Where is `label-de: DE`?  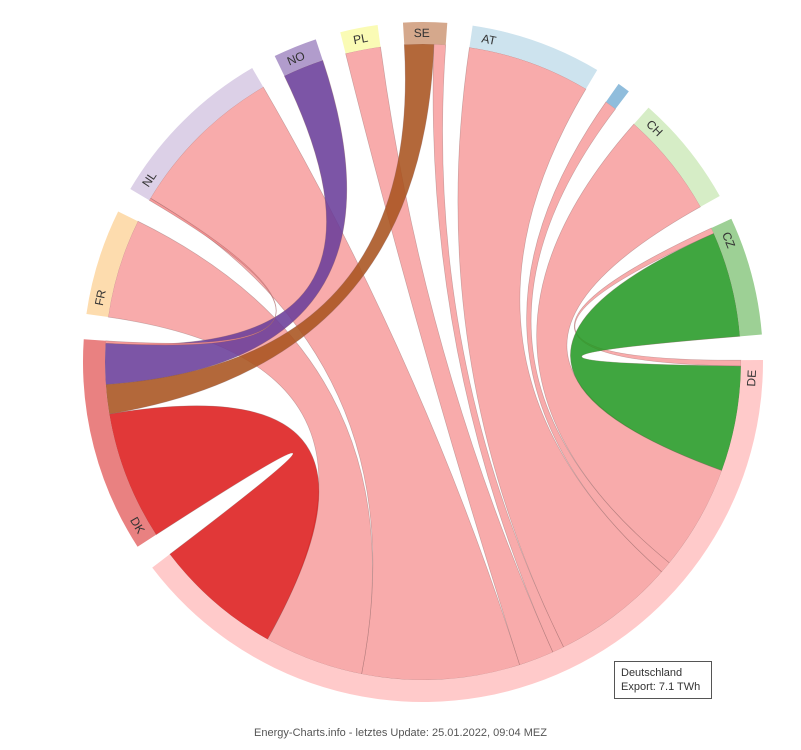 label-de: DE is located at coordinates (751, 378).